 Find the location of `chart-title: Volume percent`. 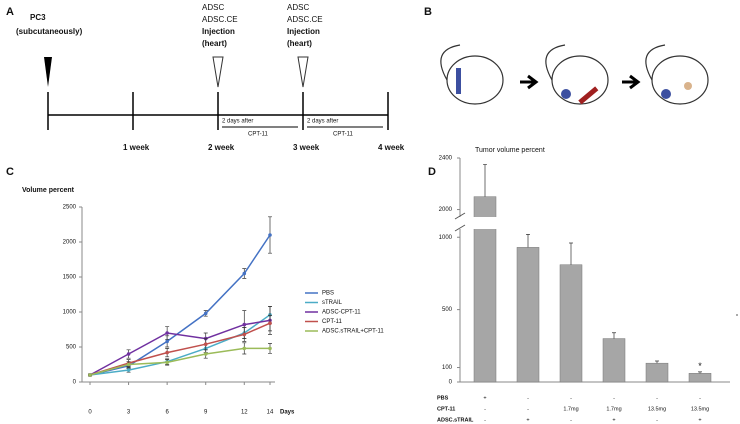

chart-title: Volume percent is located at coordinates (48, 190).